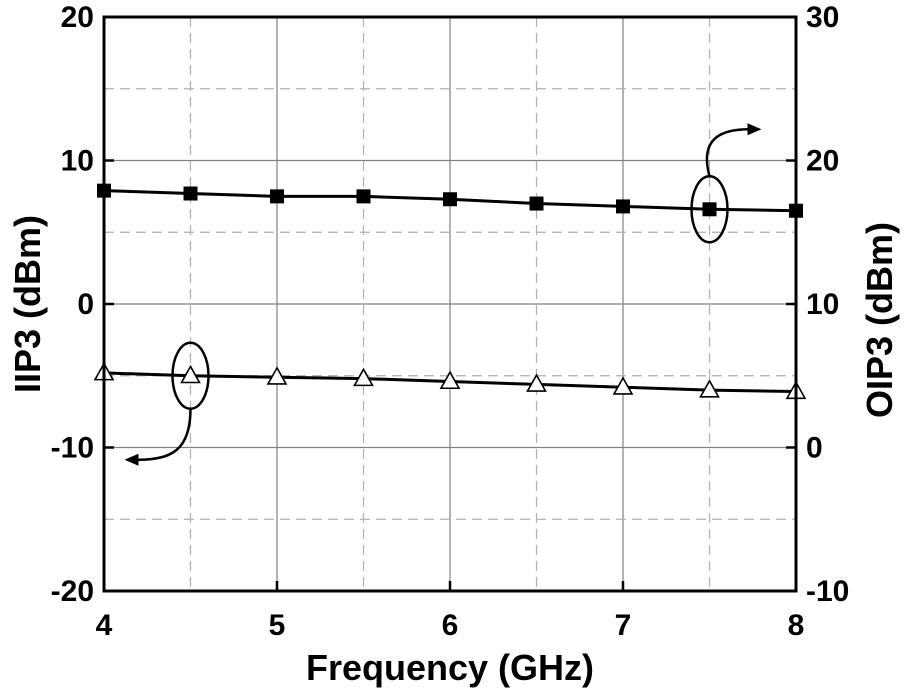 This screenshot has height=696, width=904. I want to click on x-axis-title: Frequency (GHz), so click(450, 667).